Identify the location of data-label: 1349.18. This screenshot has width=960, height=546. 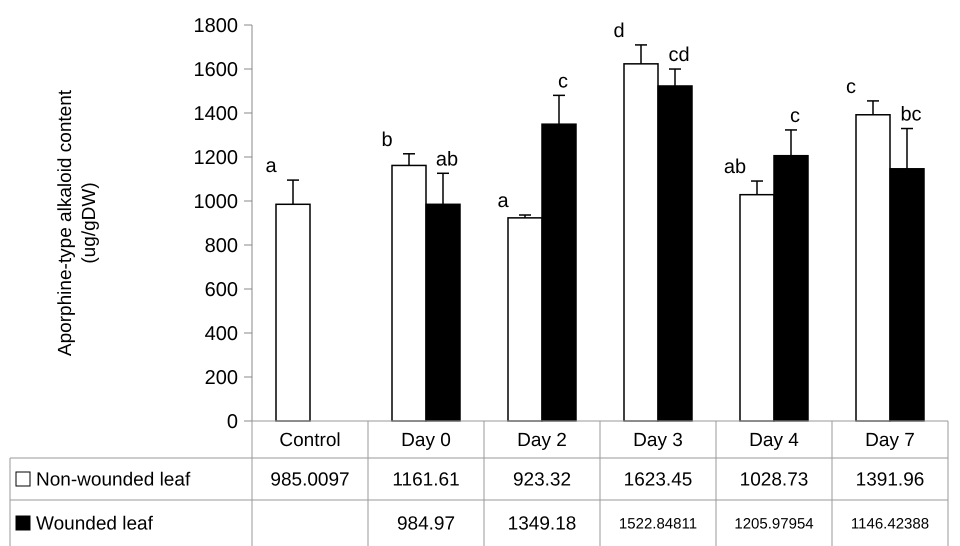
(542, 524).